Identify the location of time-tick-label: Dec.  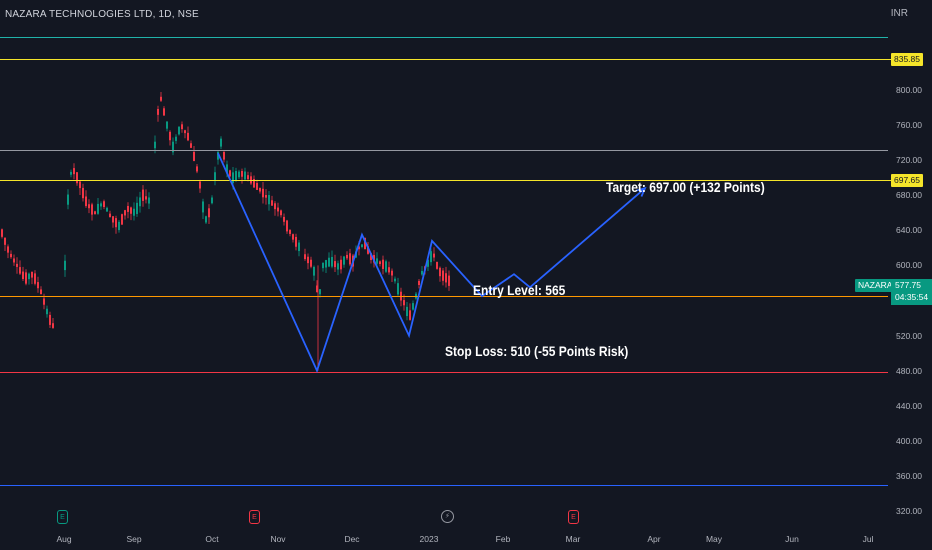
(352, 539).